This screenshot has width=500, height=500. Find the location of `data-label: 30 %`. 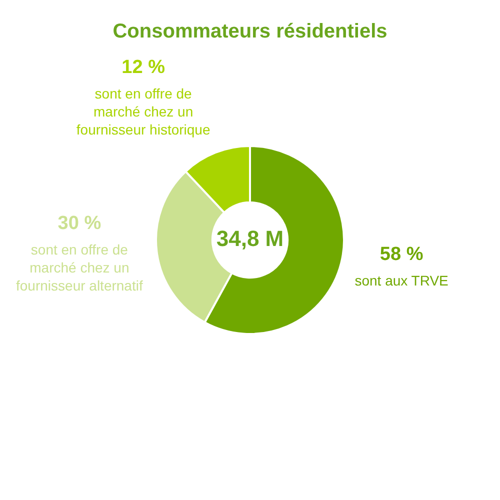

data-label: 30 % is located at coordinates (80, 223).